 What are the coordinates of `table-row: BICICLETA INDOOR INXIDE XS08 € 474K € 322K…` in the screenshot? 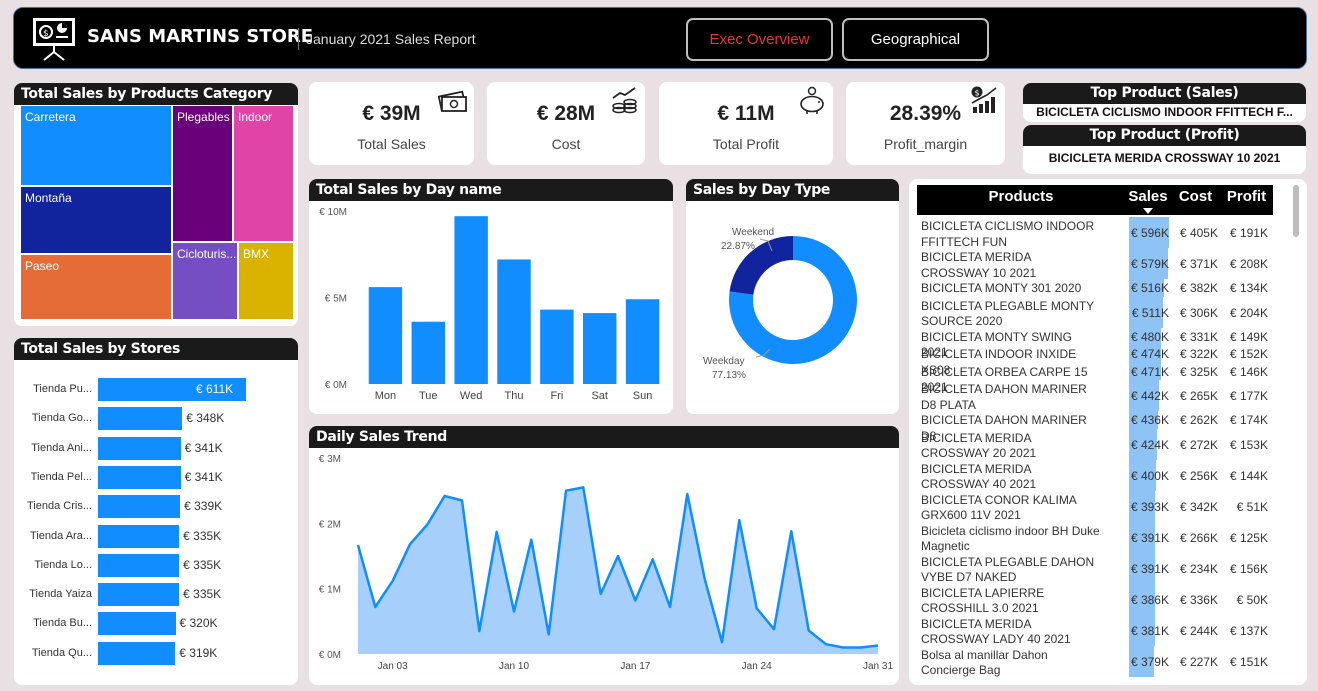 It's located at (1095, 361).